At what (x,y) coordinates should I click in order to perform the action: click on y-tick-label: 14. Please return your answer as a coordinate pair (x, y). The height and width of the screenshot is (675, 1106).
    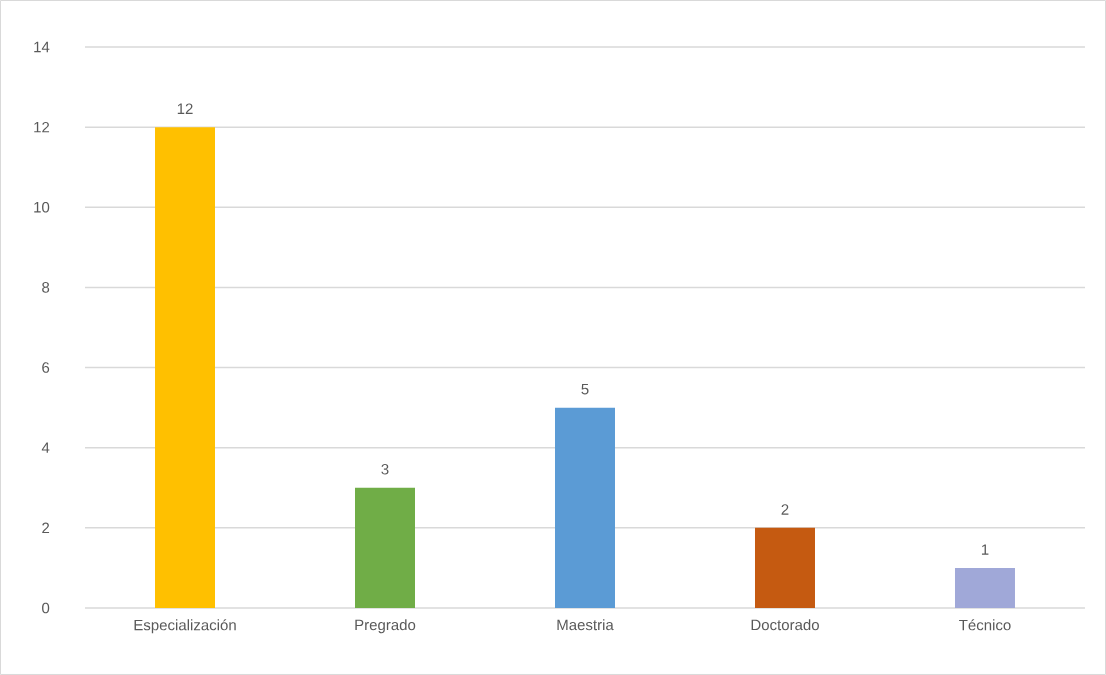
    Looking at the image, I should click on (42, 47).